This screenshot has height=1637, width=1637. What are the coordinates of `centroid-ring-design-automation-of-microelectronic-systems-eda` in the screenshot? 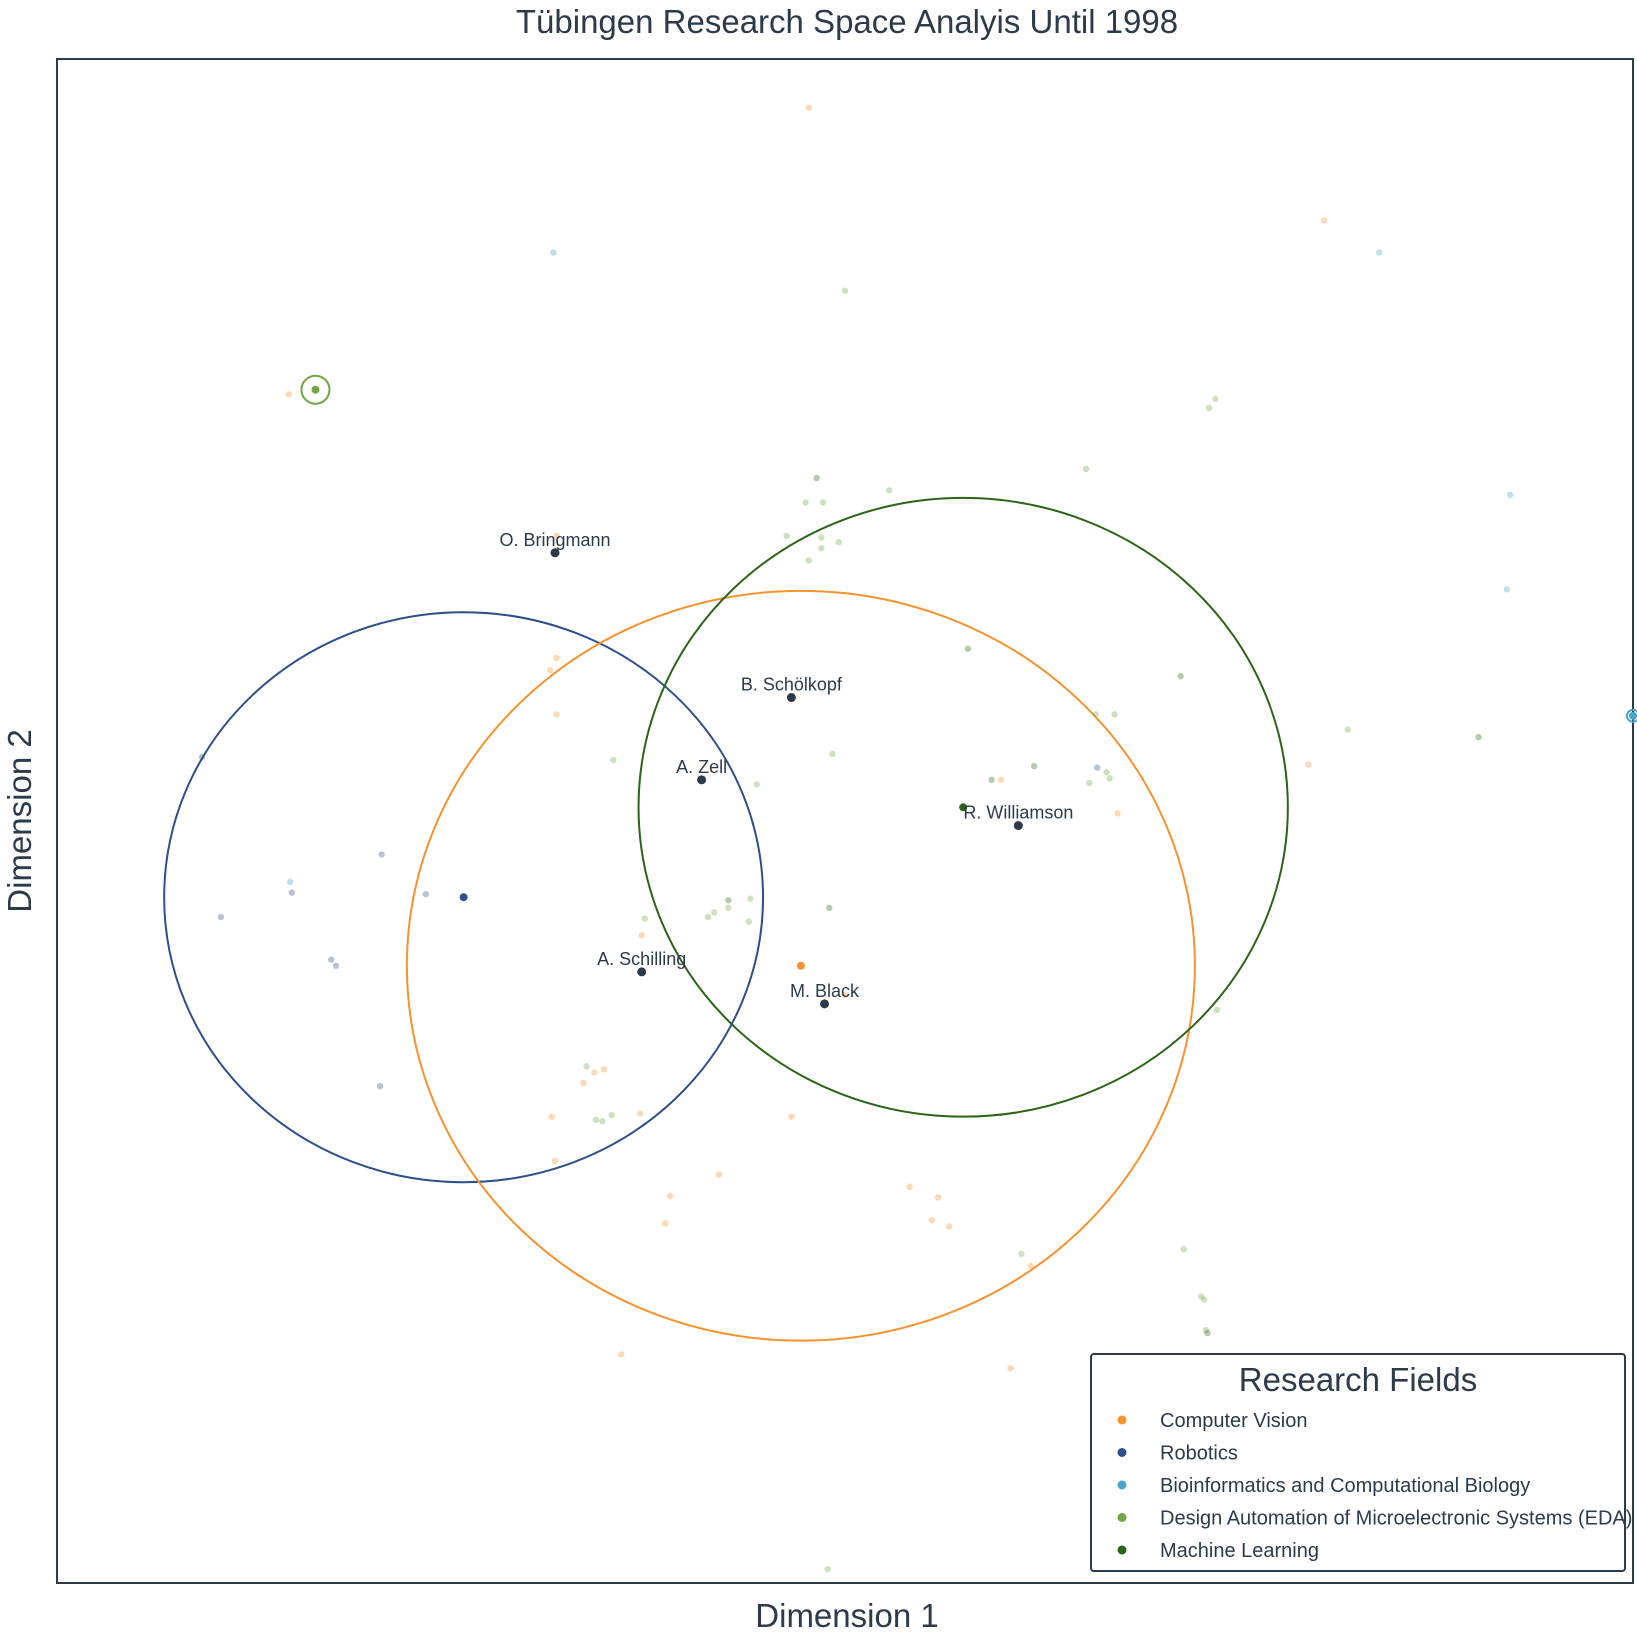 It's located at (315, 389).